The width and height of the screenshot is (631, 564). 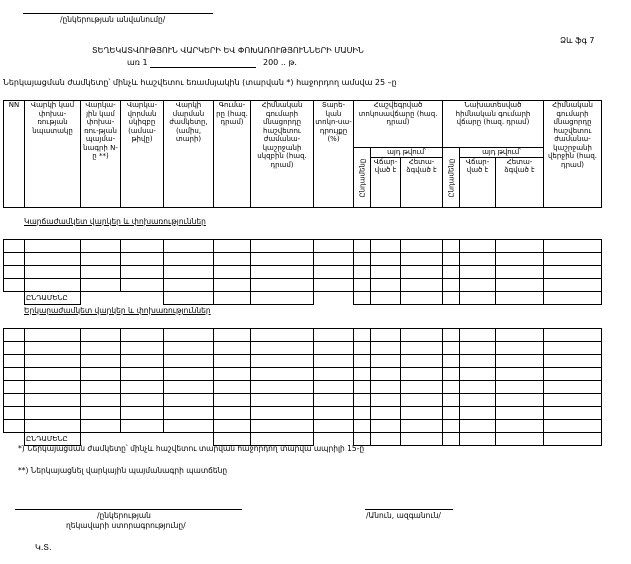 What do you see at coordinates (409, 509) in the screenshot?
I see `name-line` at bounding box center [409, 509].